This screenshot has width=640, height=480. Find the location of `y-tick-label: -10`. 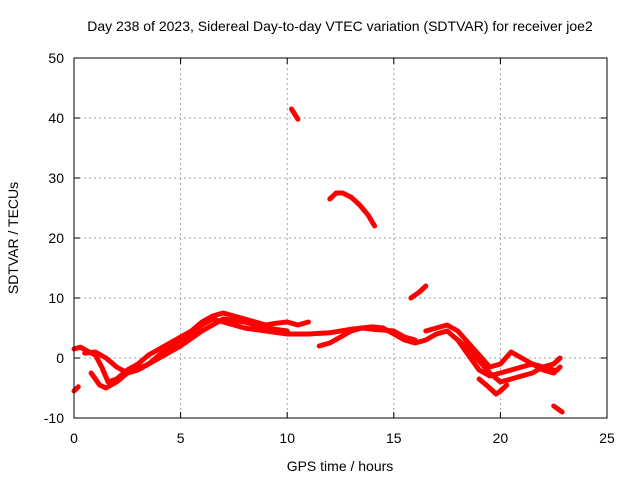

y-tick-label: -10 is located at coordinates (54, 418).